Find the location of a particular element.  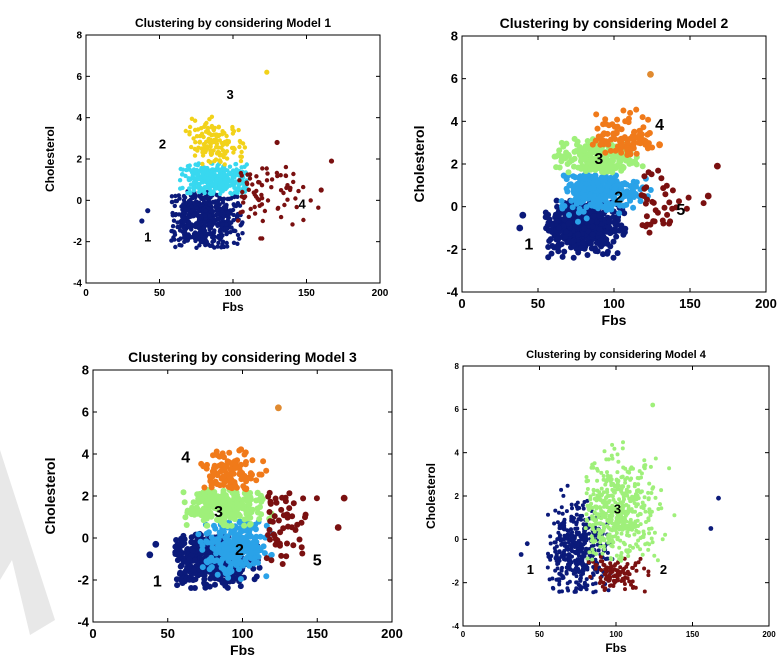

cluster-label: 4 is located at coordinates (302, 204).